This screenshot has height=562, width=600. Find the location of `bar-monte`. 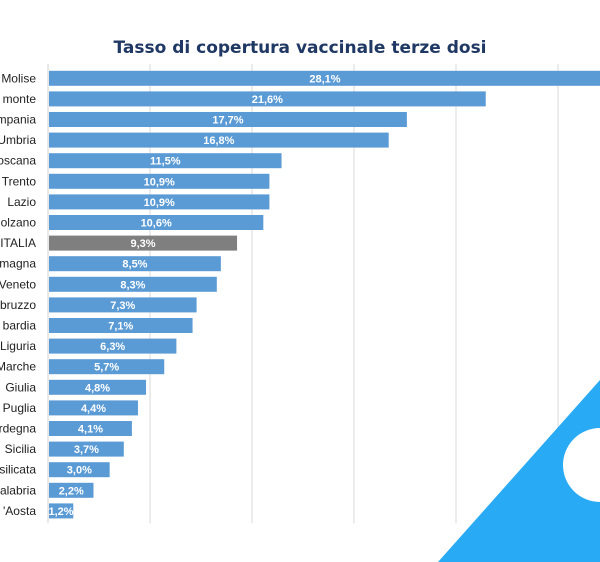

bar-monte is located at coordinates (267, 99).